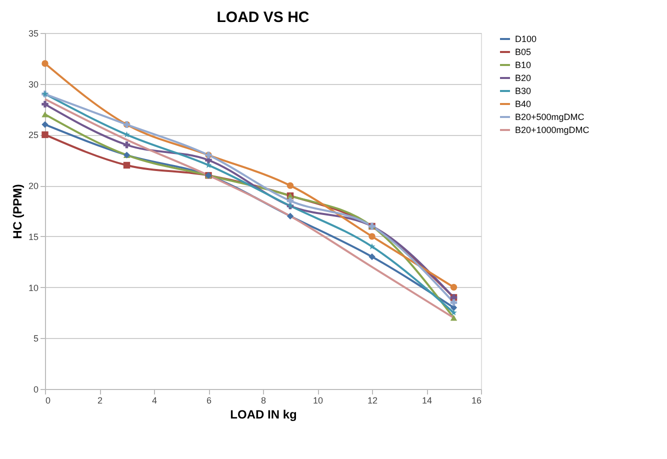 The height and width of the screenshot is (459, 667). I want to click on y-tick-label: 0, so click(35, 389).